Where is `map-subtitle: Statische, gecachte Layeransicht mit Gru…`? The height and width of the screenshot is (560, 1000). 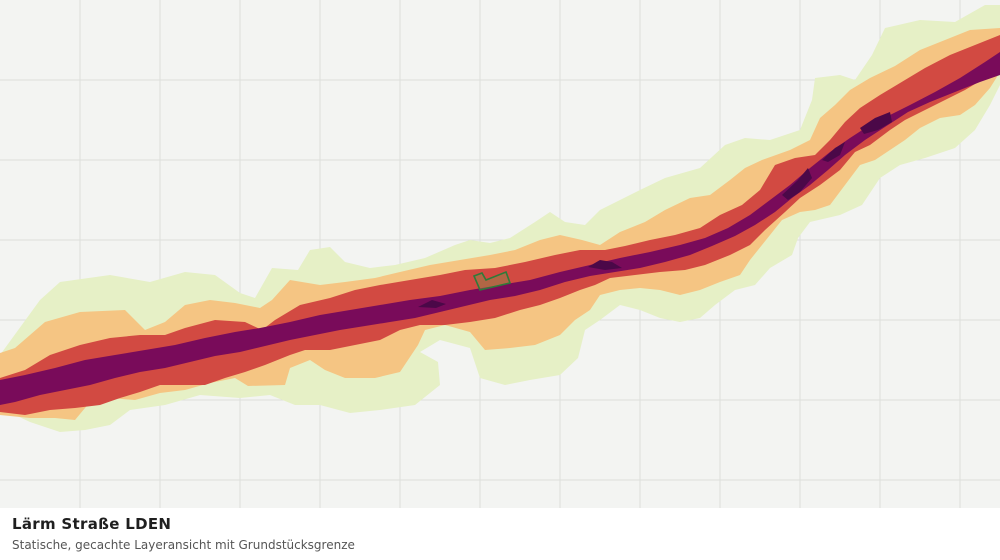
map-subtitle: Statische, gecachte Layeransicht mit Gru… is located at coordinates (183, 545).